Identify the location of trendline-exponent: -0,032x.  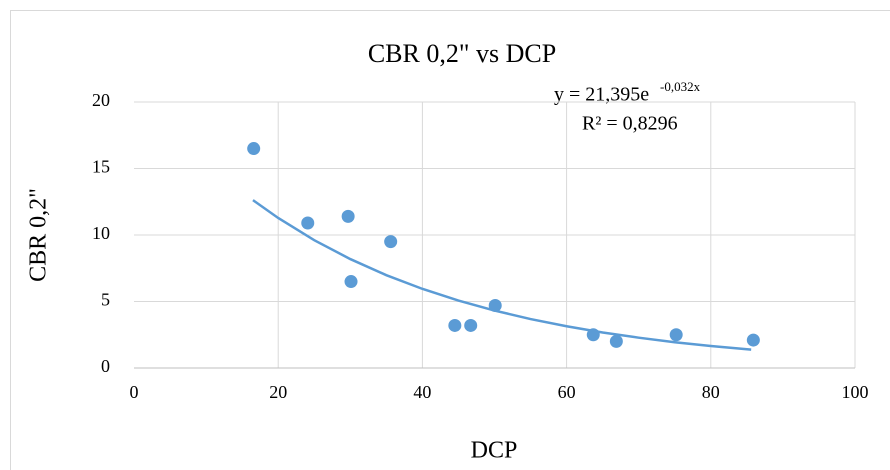
(680, 86).